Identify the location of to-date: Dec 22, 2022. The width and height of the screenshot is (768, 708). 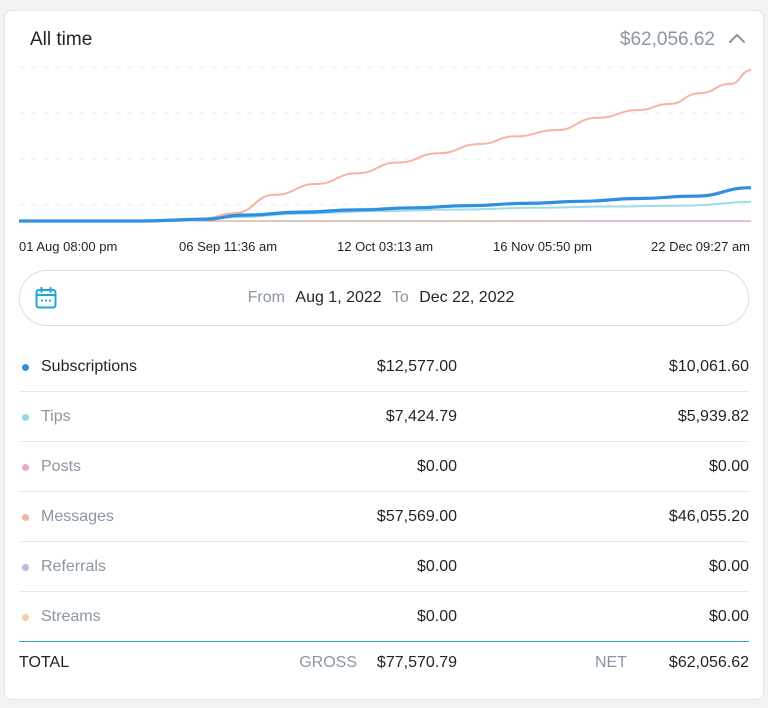
(467, 297).